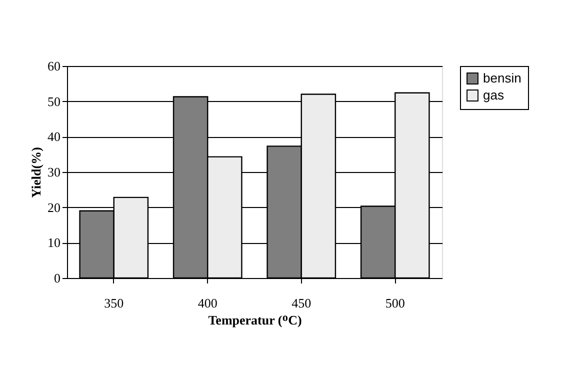 The height and width of the screenshot is (366, 583). Describe the element at coordinates (493, 95) in the screenshot. I see `legend-label: gas` at that location.